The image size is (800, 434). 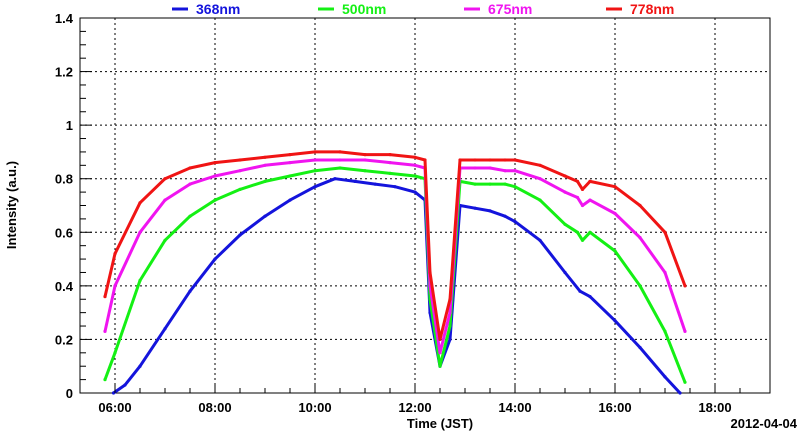 What do you see at coordinates (214, 407) in the screenshot?
I see `x-tick-label: 08:00` at bounding box center [214, 407].